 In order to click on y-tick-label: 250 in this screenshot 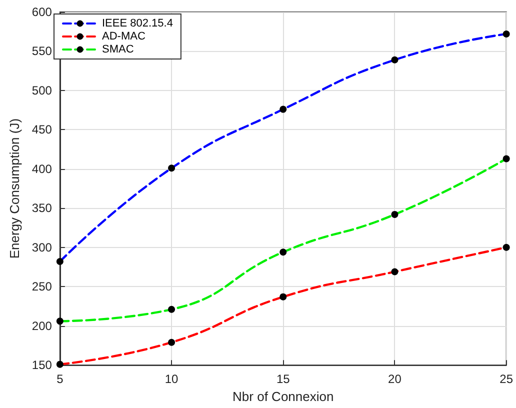, I will do `click(42, 287)`.